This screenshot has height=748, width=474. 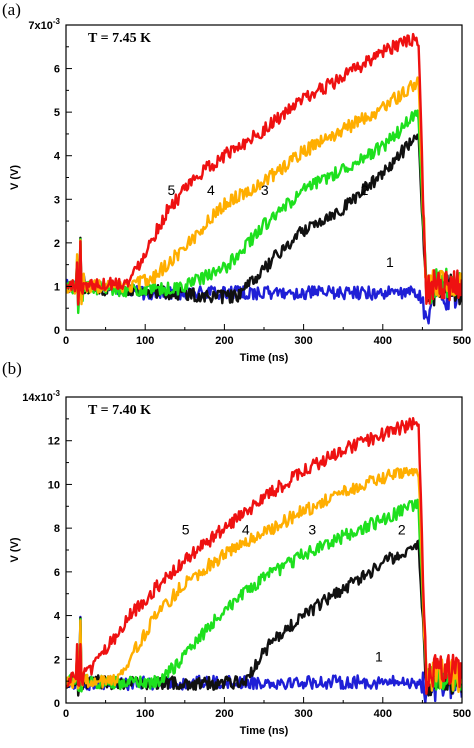 I want to click on temperature-label: T = 7.45 K, so click(x=119, y=38).